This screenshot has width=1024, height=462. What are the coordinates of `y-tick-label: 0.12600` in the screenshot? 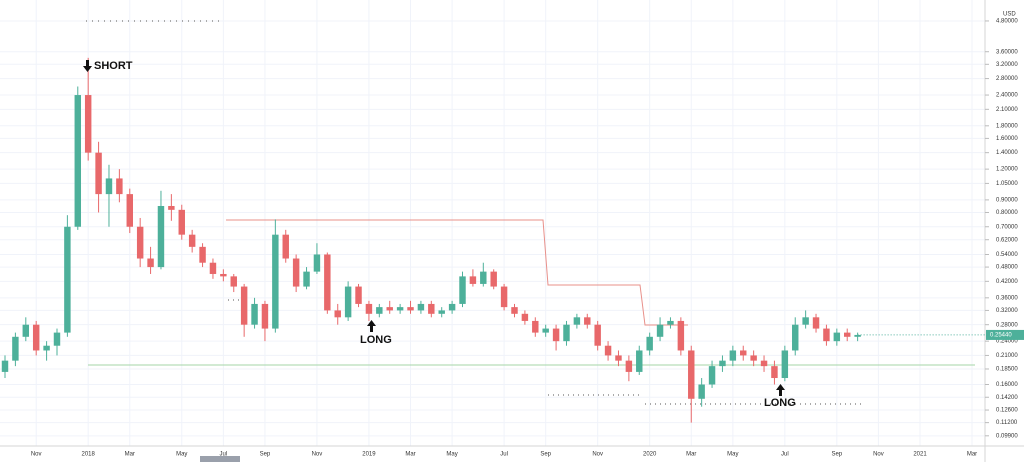 It's located at (1007, 411).